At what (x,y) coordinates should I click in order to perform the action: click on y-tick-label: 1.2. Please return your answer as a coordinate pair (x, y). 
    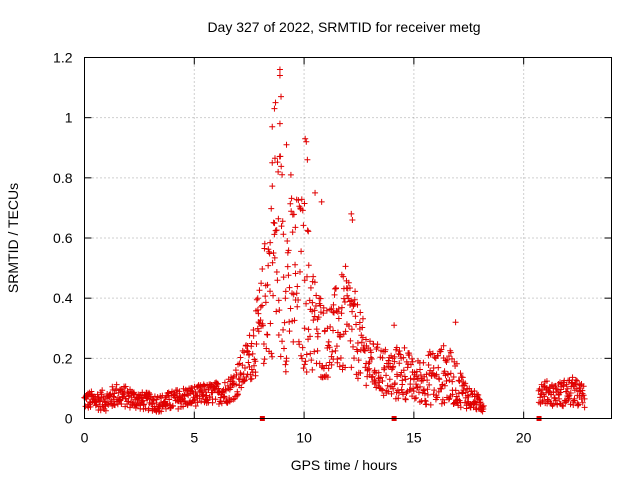
    Looking at the image, I should click on (63, 58).